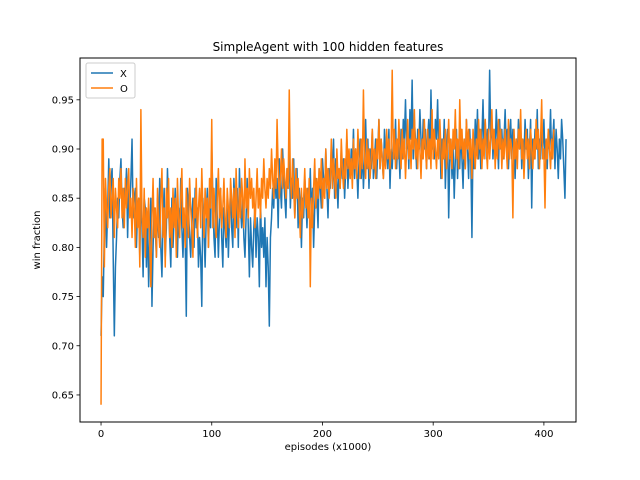 The image size is (640, 480). What do you see at coordinates (63, 395) in the screenshot?
I see `y-tick-label: 0.65` at bounding box center [63, 395].